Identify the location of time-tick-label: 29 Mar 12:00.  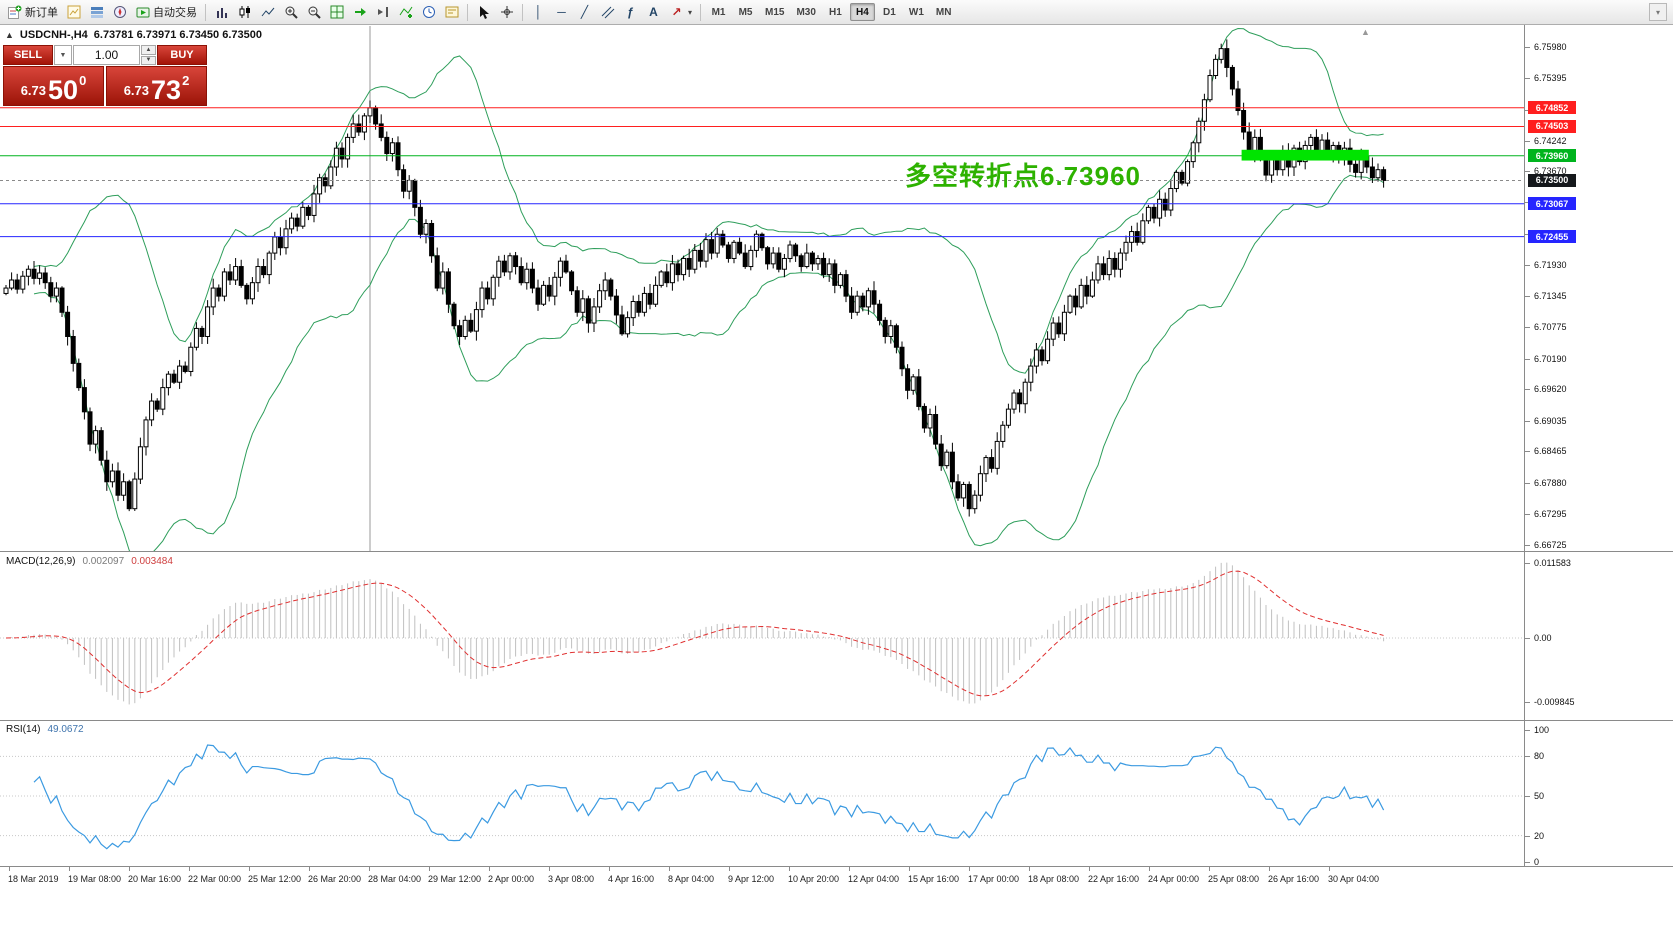
(455, 879).